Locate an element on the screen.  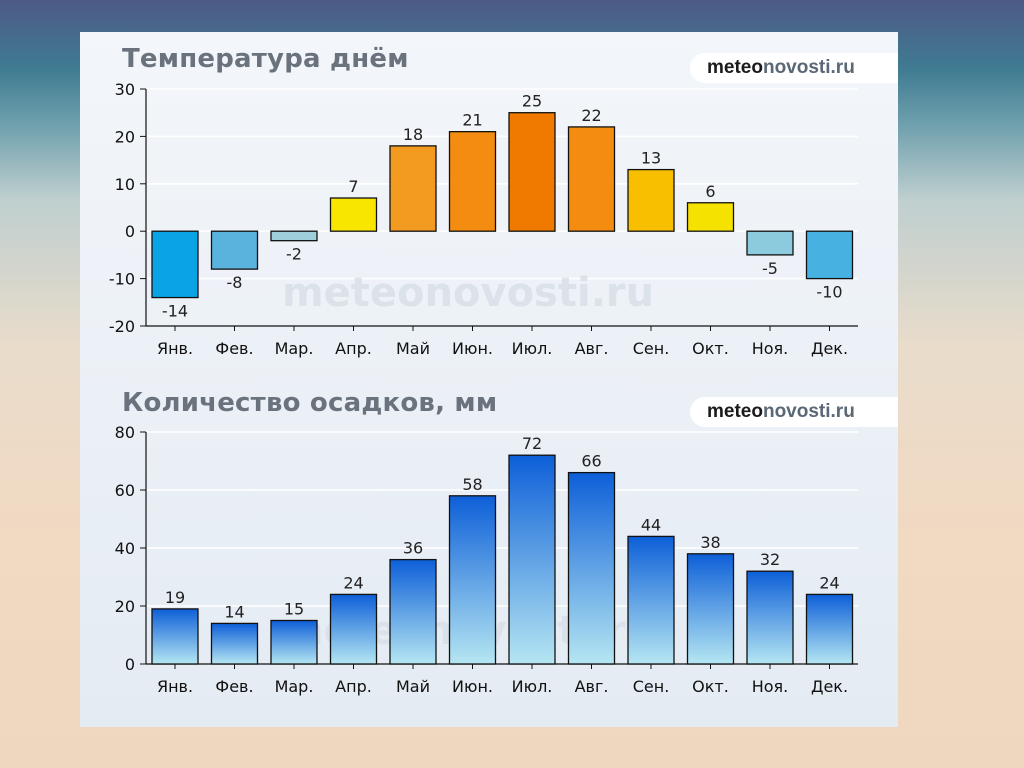
data-label: 58 is located at coordinates (472, 484).